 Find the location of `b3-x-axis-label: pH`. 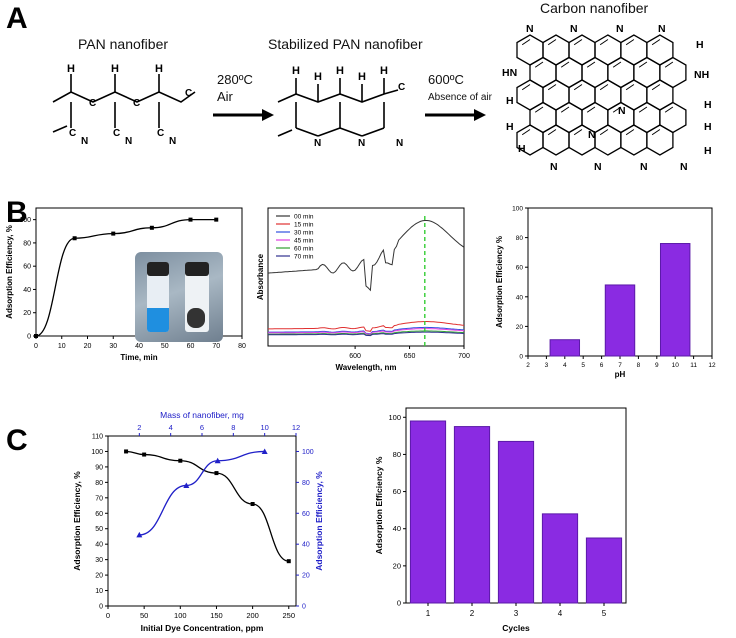

b3-x-axis-label: pH is located at coordinates (620, 374).